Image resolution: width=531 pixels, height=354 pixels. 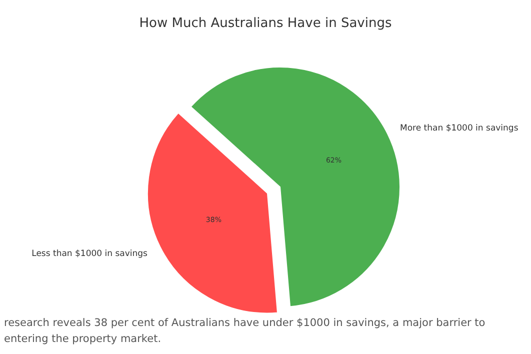 What do you see at coordinates (265, 23) in the screenshot?
I see `chart-title: How Much Australians Have in Savings` at bounding box center [265, 23].